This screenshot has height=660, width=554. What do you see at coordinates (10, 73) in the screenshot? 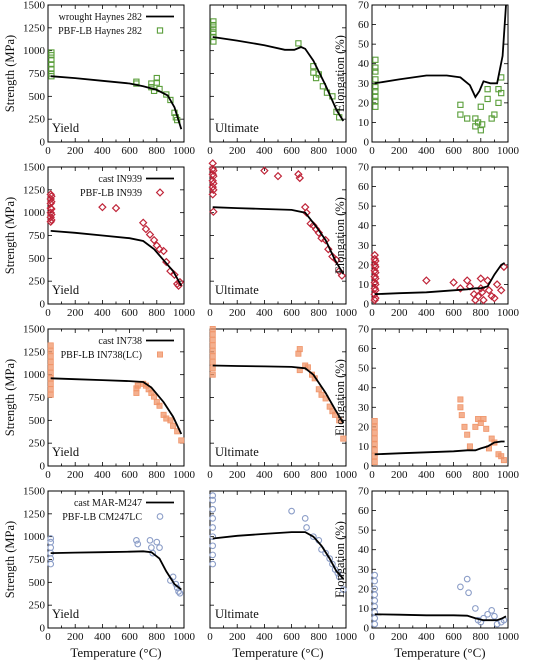
I see `y-axis-label: Strength (MPa)` at bounding box center [10, 73].